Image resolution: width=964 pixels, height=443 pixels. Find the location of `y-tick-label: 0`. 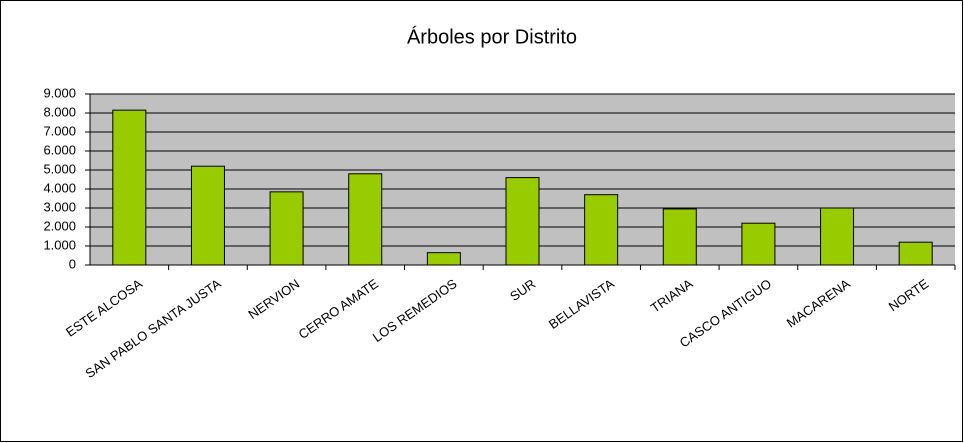

y-tick-label: 0 is located at coordinates (72, 263).